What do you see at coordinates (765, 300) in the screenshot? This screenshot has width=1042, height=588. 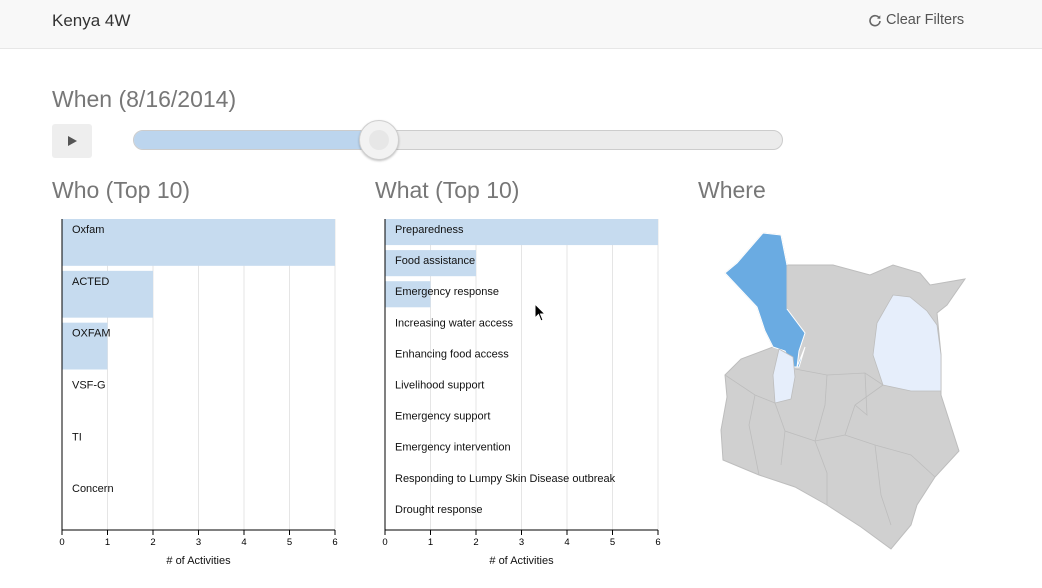 I see `map-region-selected` at bounding box center [765, 300].